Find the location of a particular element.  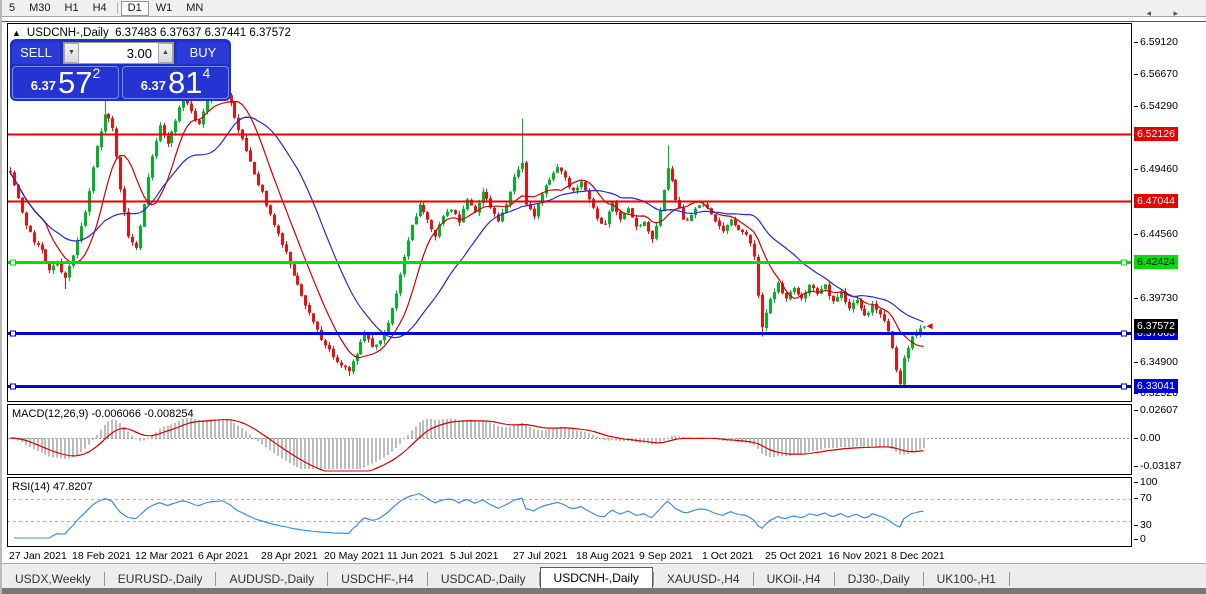

macd-indicator-label: MACD(12,26,9) -0.006066 -0.008254 is located at coordinates (103, 414).